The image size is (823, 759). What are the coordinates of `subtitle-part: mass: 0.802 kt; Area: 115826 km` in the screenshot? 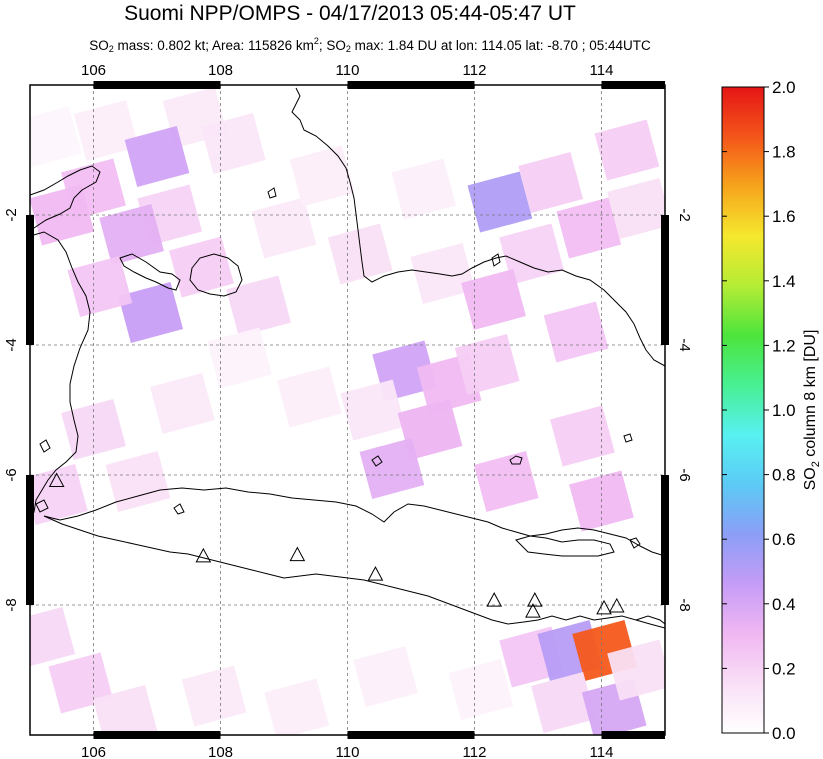 It's located at (213, 45).